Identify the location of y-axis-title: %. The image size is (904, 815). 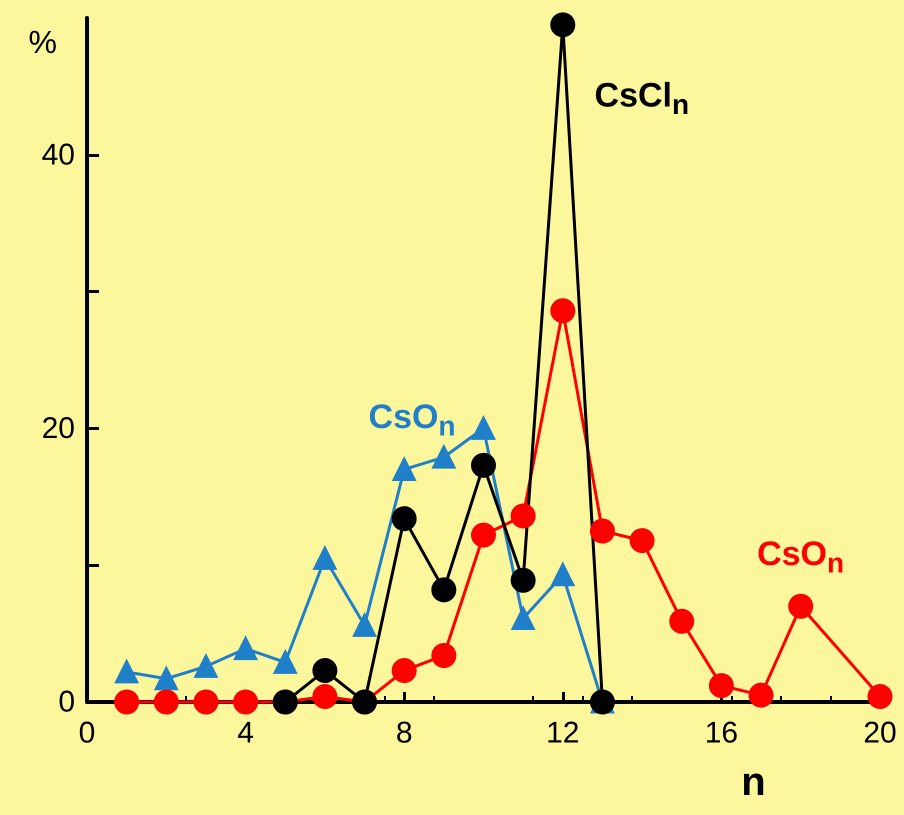
(42, 42).